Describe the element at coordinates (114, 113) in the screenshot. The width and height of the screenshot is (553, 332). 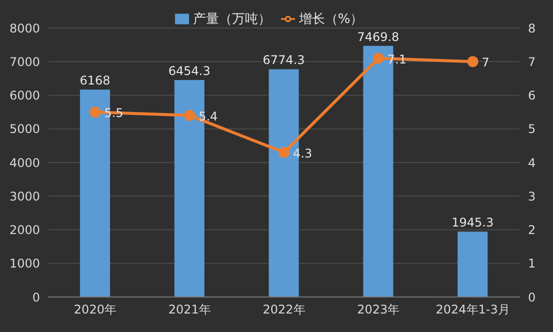
I see `data-label: 5.5` at that location.